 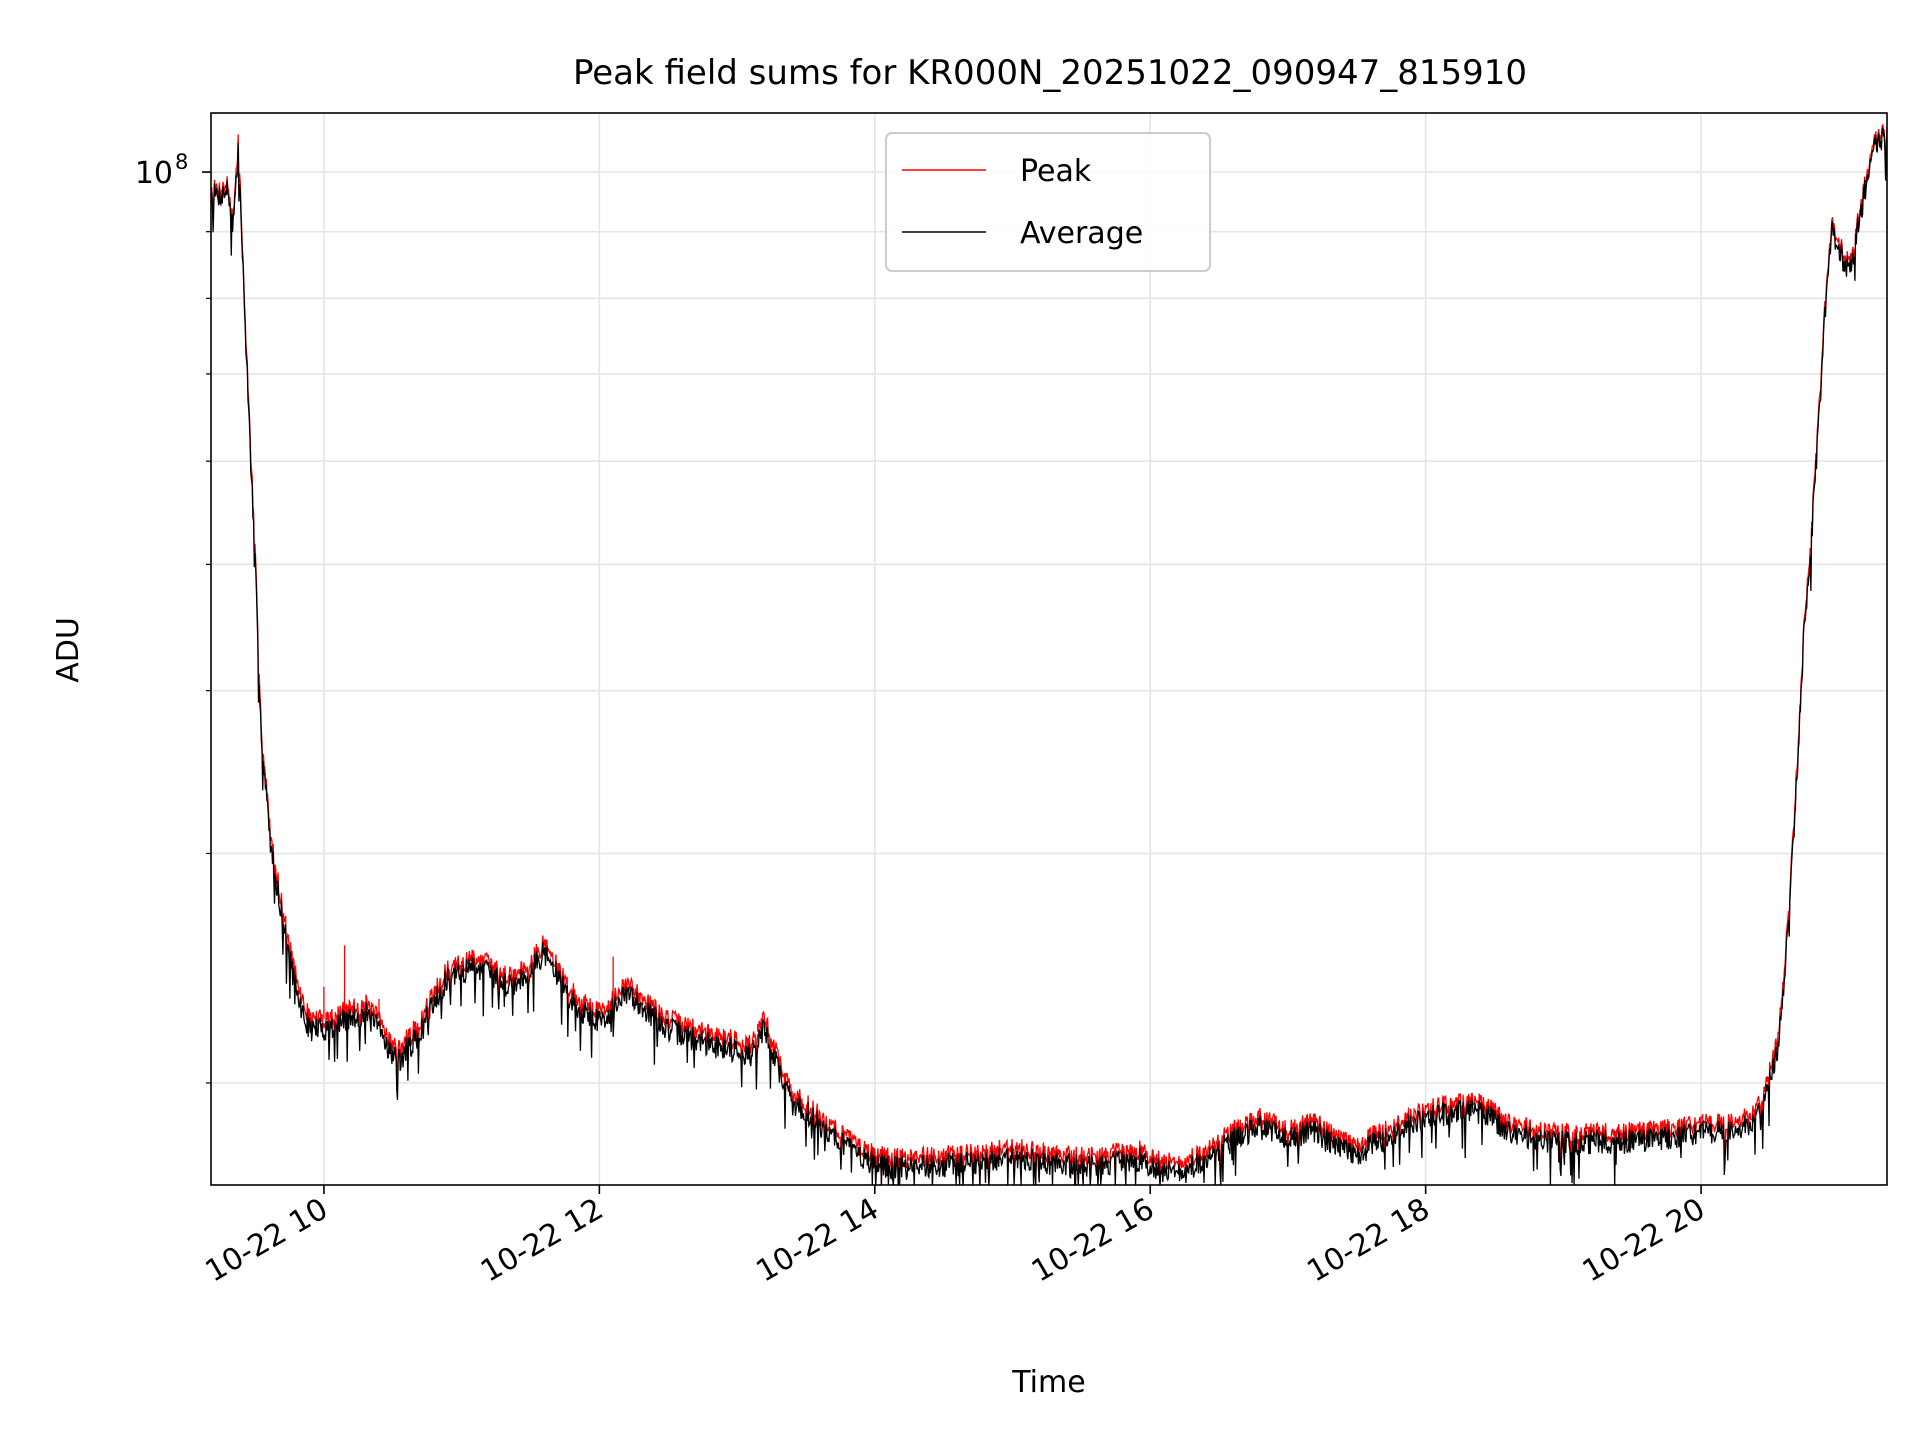 I want to click on y-axis-label: ADU, so click(x=68, y=650).